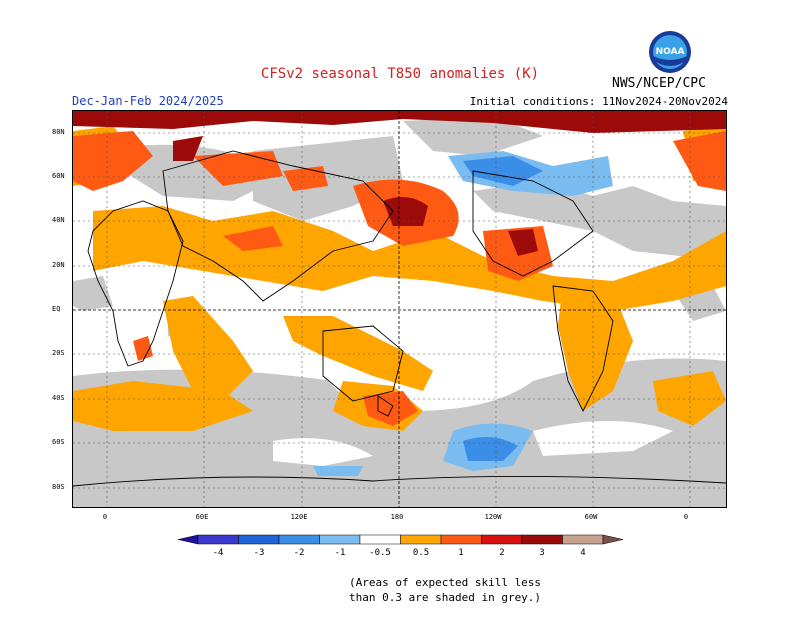 This screenshot has height=618, width=800. Describe the element at coordinates (397, 517) in the screenshot. I see `lon-label-180: 180` at that location.